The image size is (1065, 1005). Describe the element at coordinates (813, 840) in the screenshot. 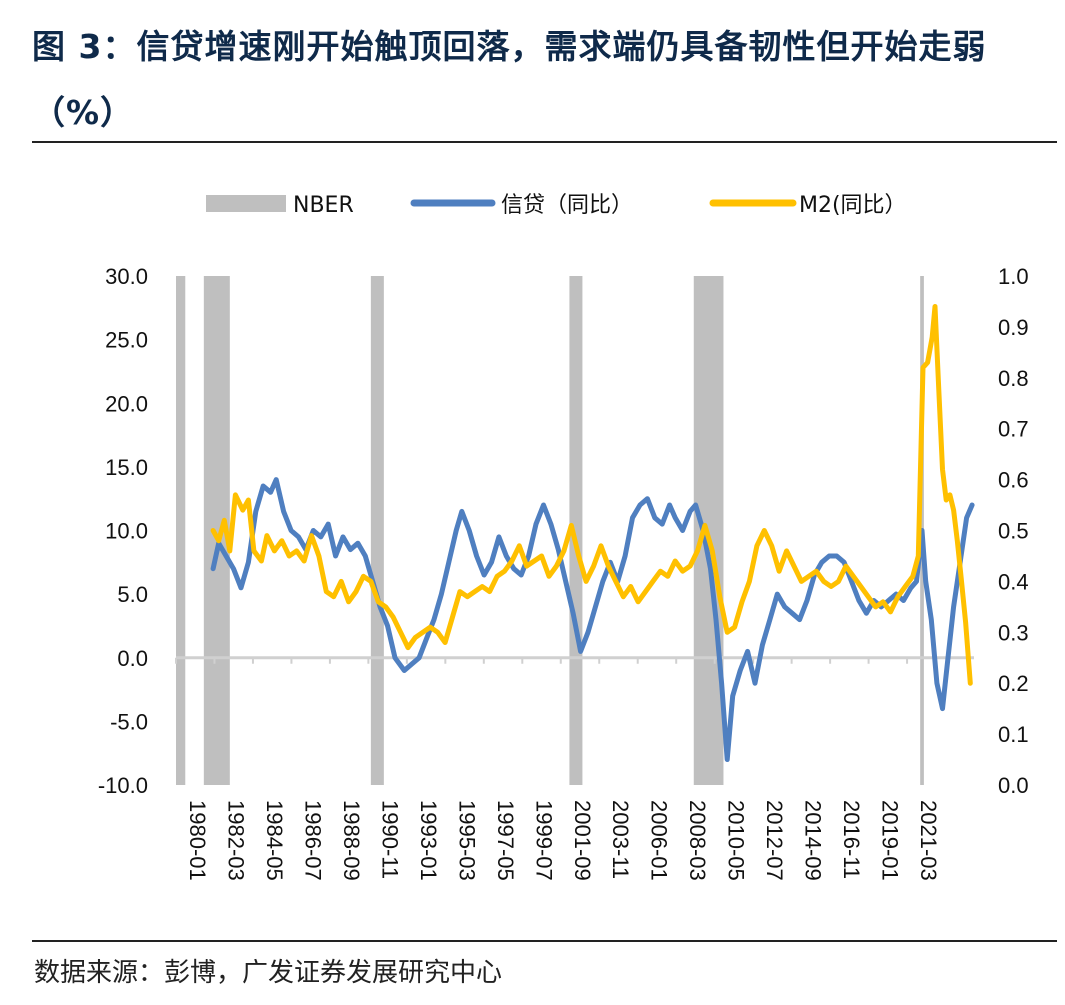

I see `x-tick-label: 2014-09` at that location.